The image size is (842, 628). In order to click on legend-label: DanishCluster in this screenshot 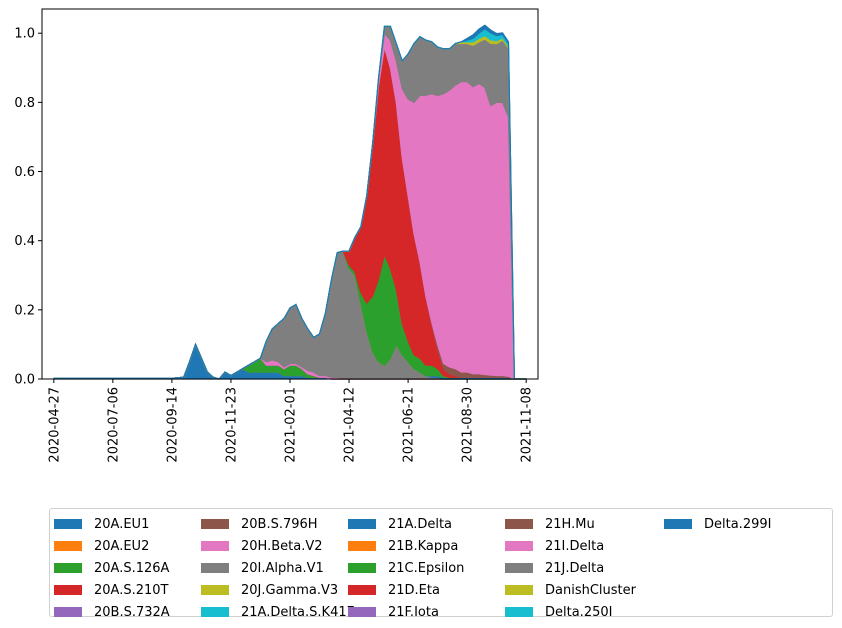, I will do `click(590, 590)`.